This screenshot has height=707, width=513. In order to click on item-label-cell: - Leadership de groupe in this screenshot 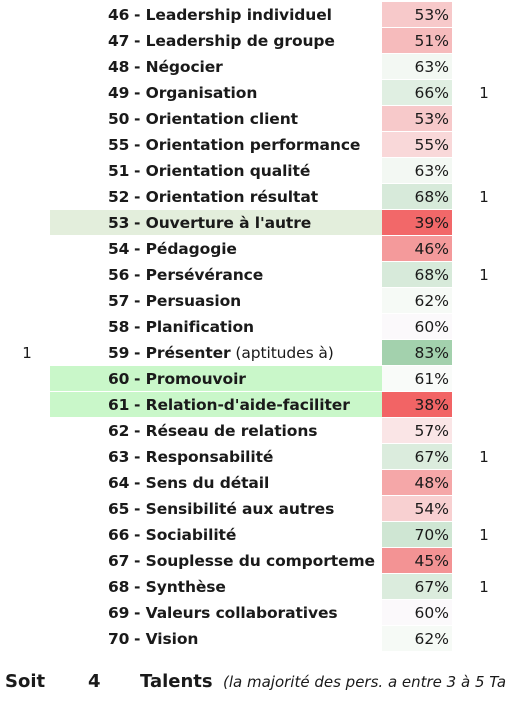, I will do `click(258, 41)`.